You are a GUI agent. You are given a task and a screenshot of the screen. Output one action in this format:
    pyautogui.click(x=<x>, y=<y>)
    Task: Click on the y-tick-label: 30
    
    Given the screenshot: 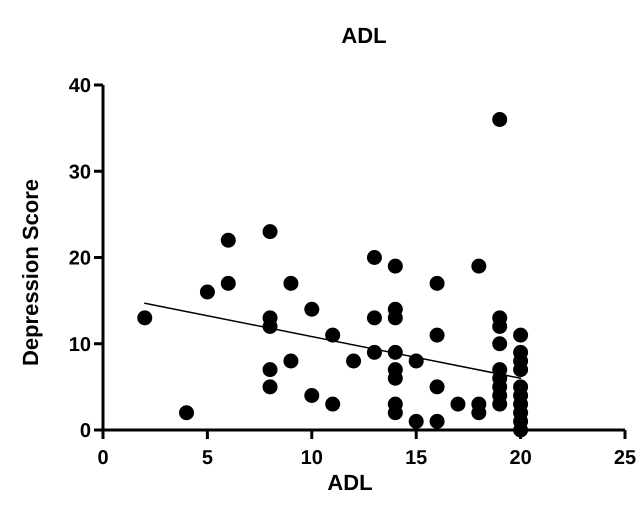 What is the action you would take?
    pyautogui.click(x=79, y=172)
    